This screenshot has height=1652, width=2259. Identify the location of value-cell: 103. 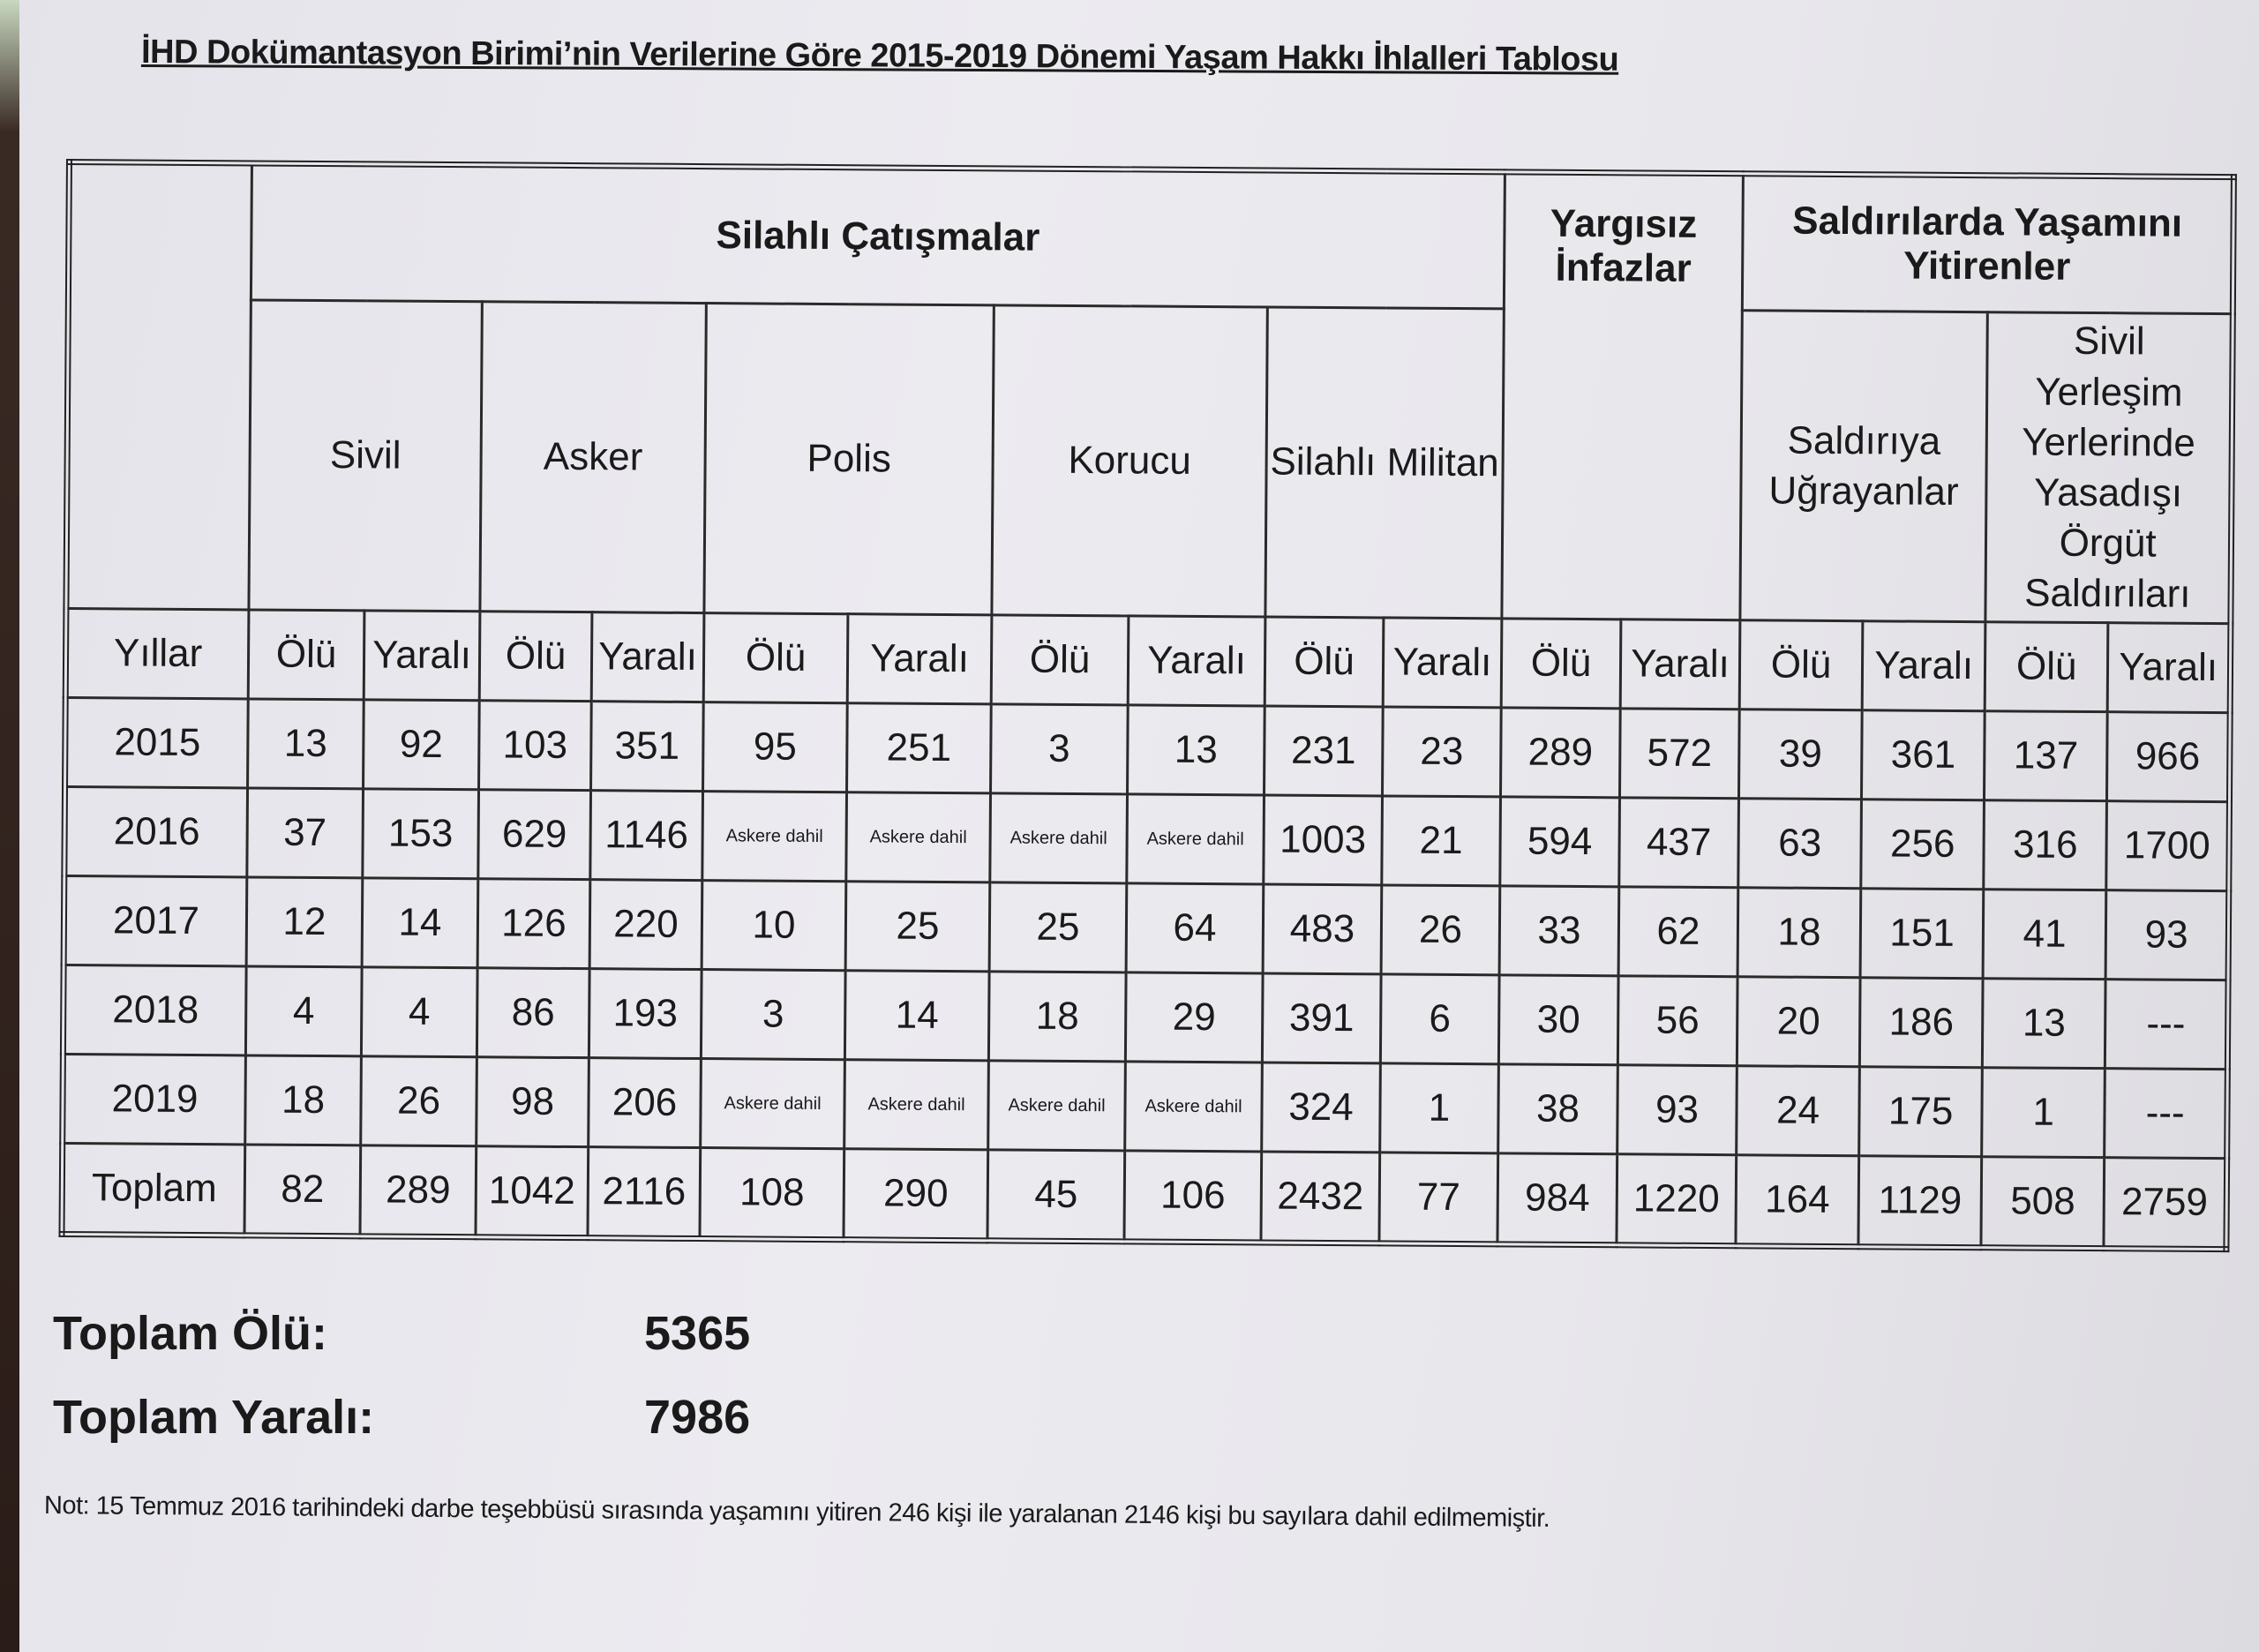
(535, 745).